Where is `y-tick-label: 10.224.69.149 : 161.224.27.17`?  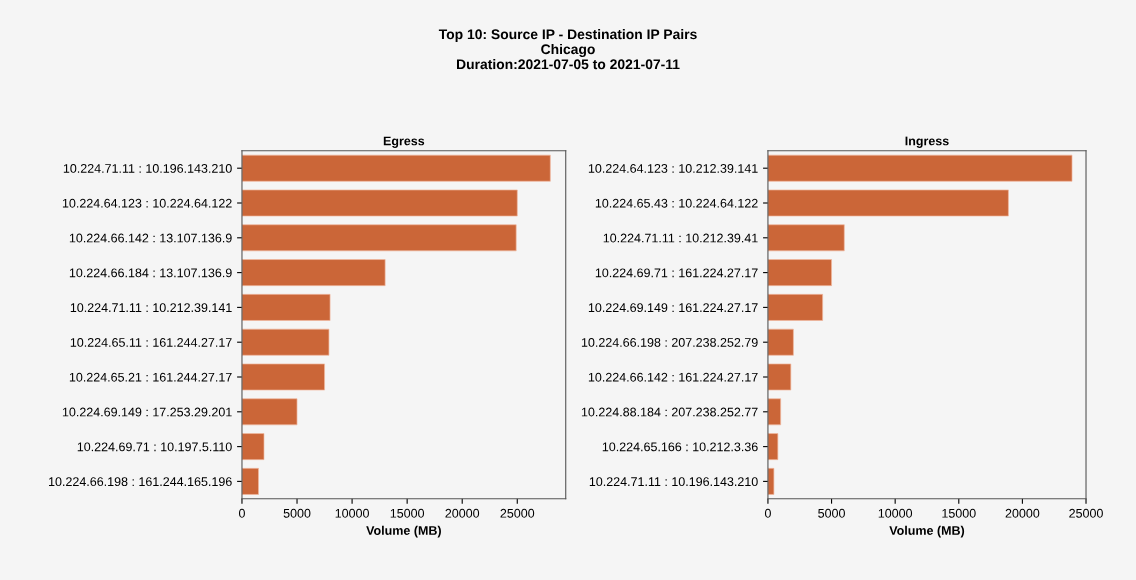
y-tick-label: 10.224.69.149 : 161.224.27.17 is located at coordinates (673, 308).